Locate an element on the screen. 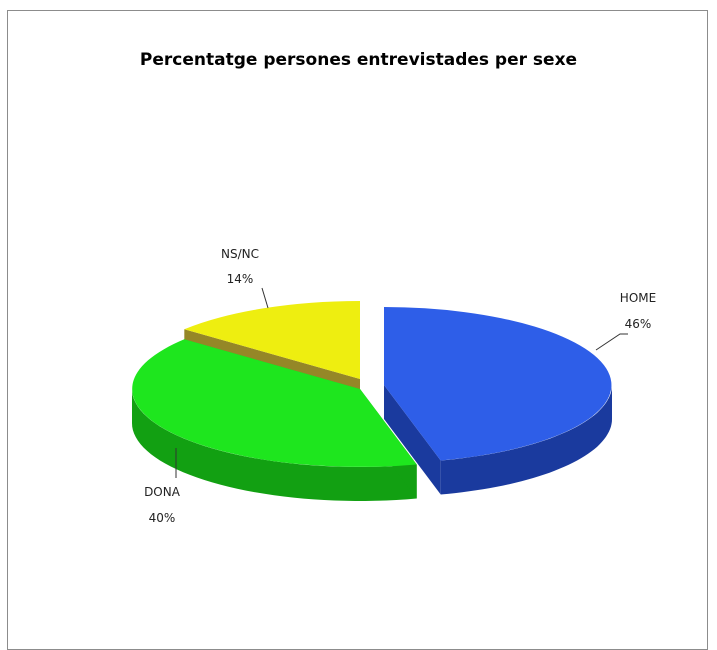 The image size is (717, 650). label-home: HOME is located at coordinates (638, 298).